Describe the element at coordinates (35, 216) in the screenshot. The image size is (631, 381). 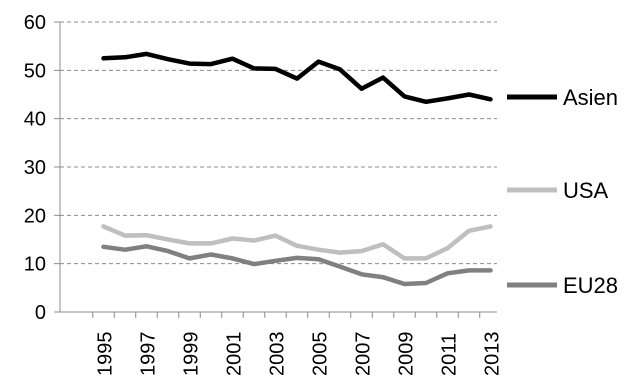
I see `y-tick-label: 20` at that location.